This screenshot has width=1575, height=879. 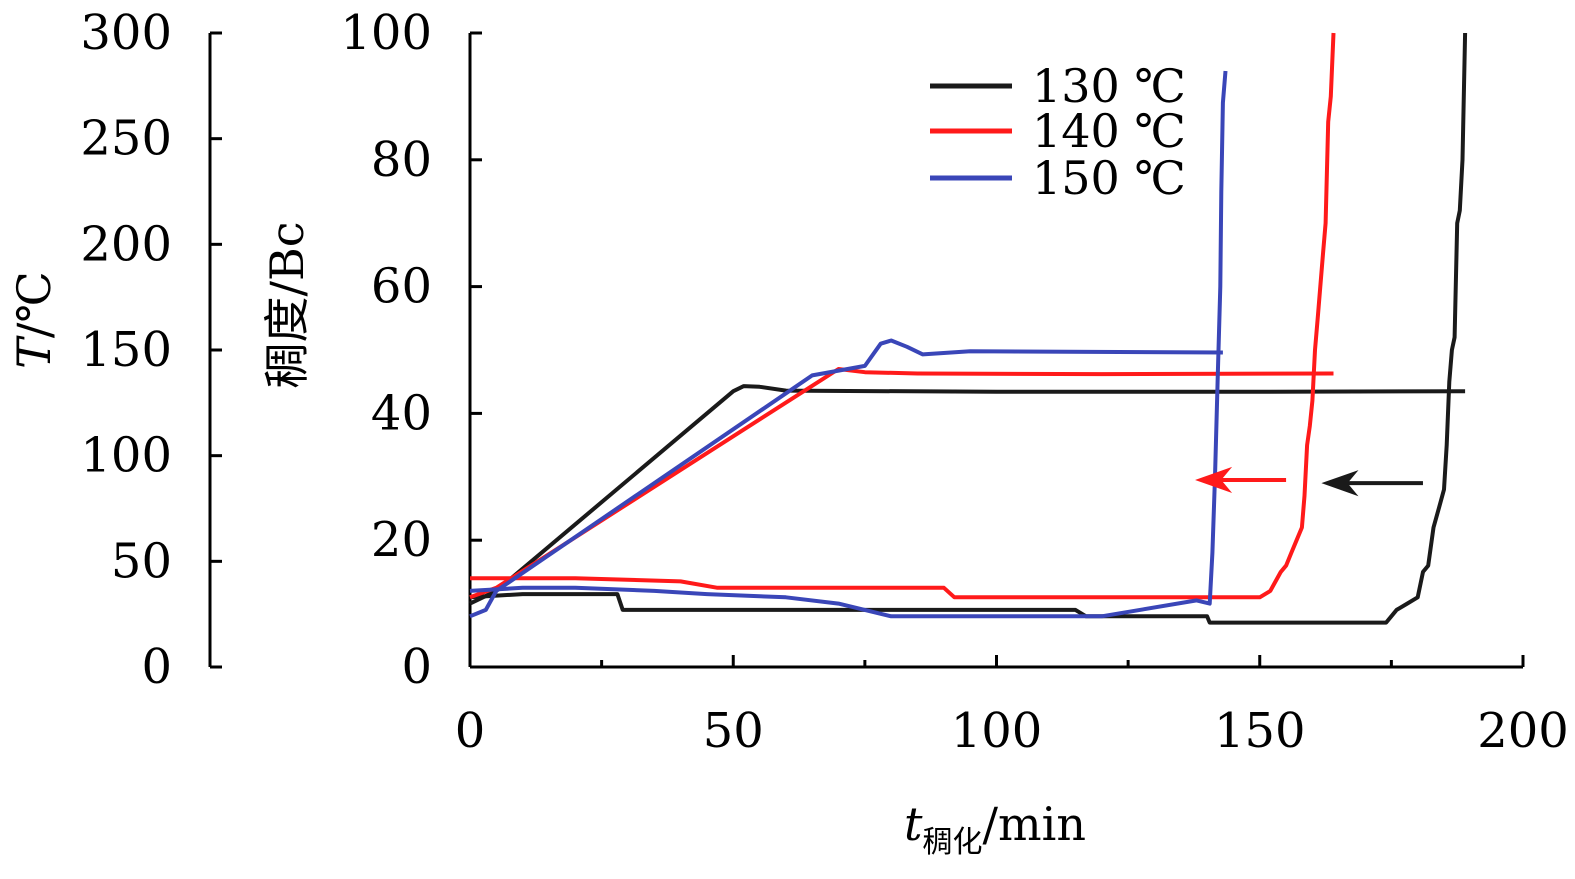 What do you see at coordinates (1109, 131) in the screenshot?
I see `legend-label-1: 140 ℃` at bounding box center [1109, 131].